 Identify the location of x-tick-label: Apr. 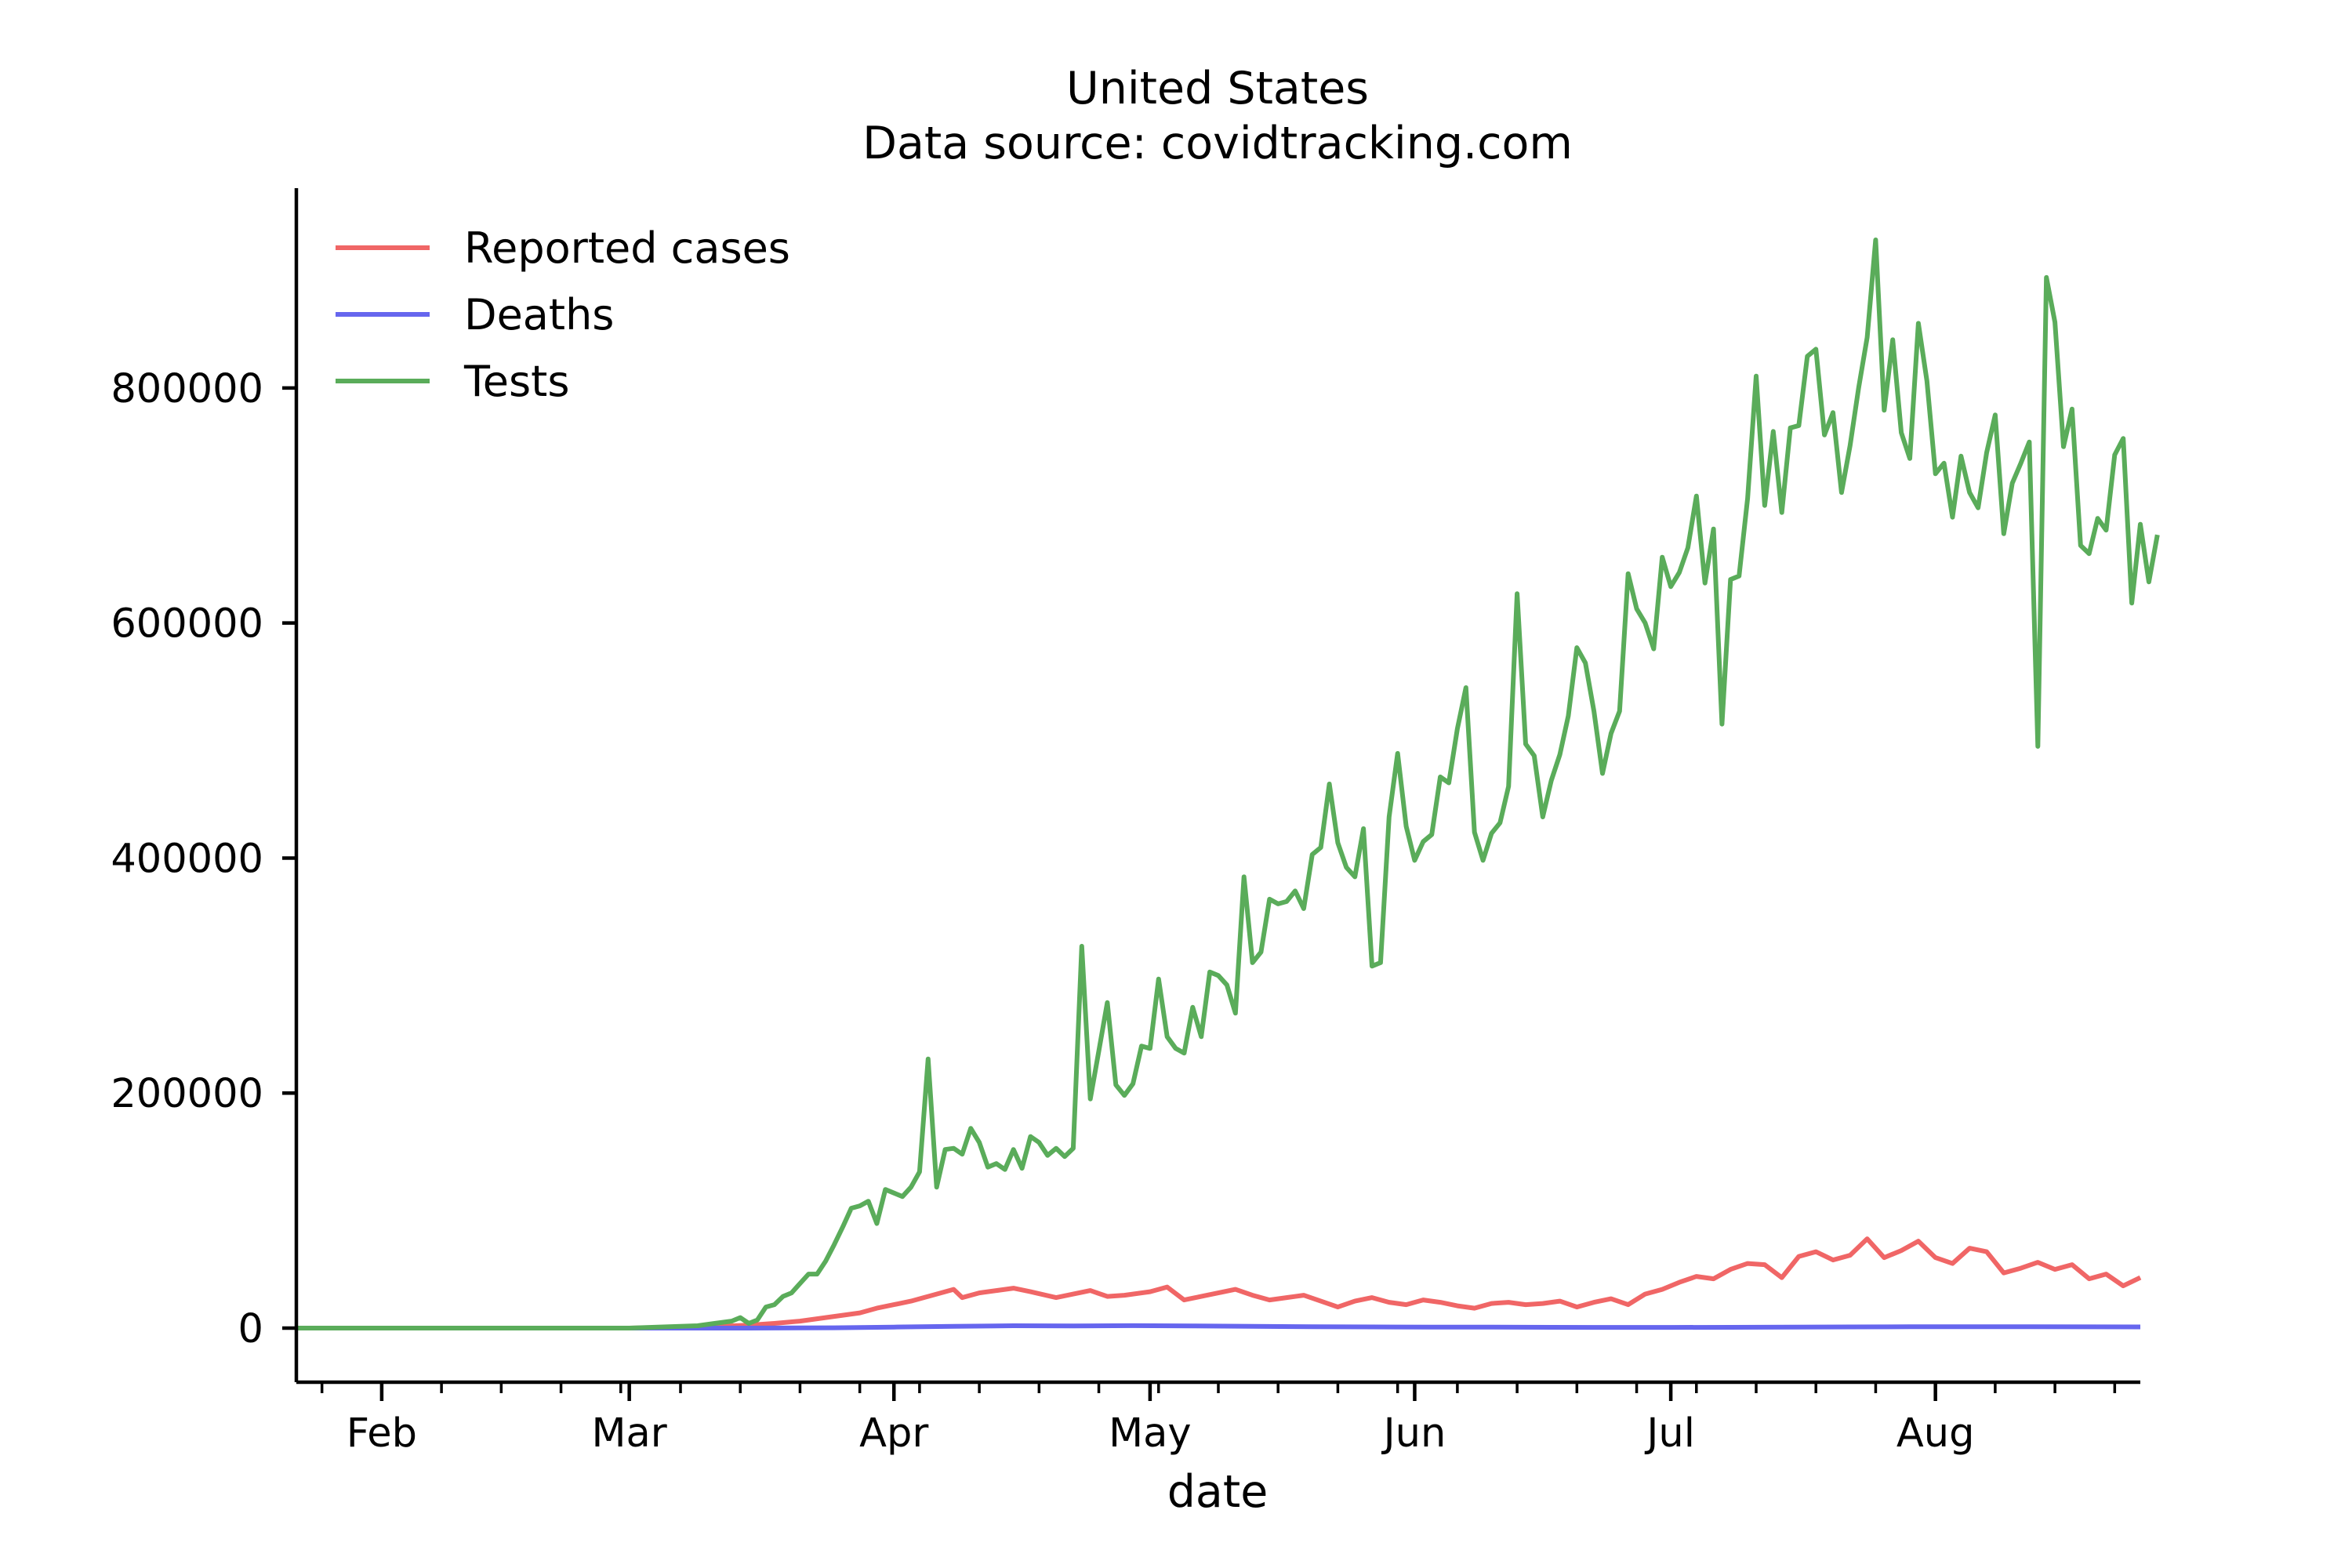
(893, 1433).